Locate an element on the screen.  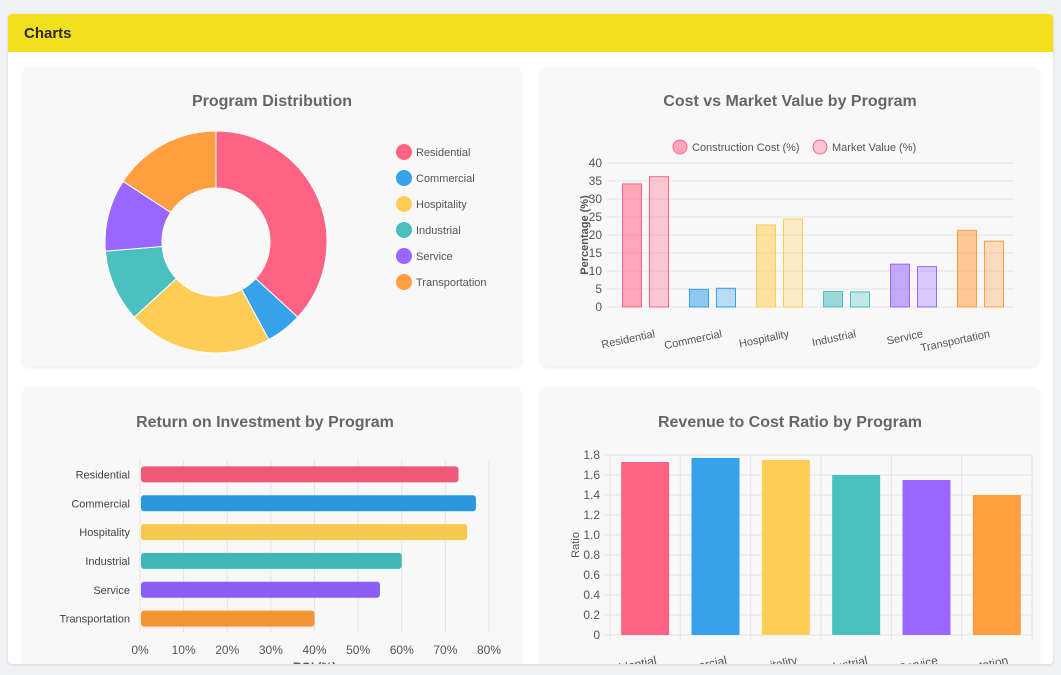
bar-hospitality-construction-cost is located at coordinates (766, 266).